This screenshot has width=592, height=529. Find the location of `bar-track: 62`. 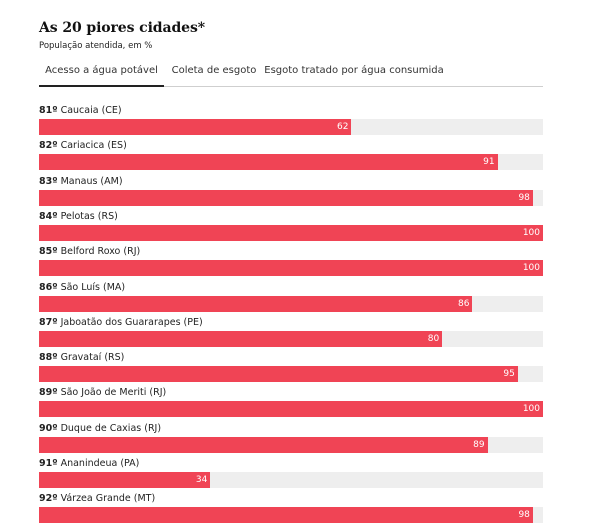

bar-track: 62 is located at coordinates (291, 127).